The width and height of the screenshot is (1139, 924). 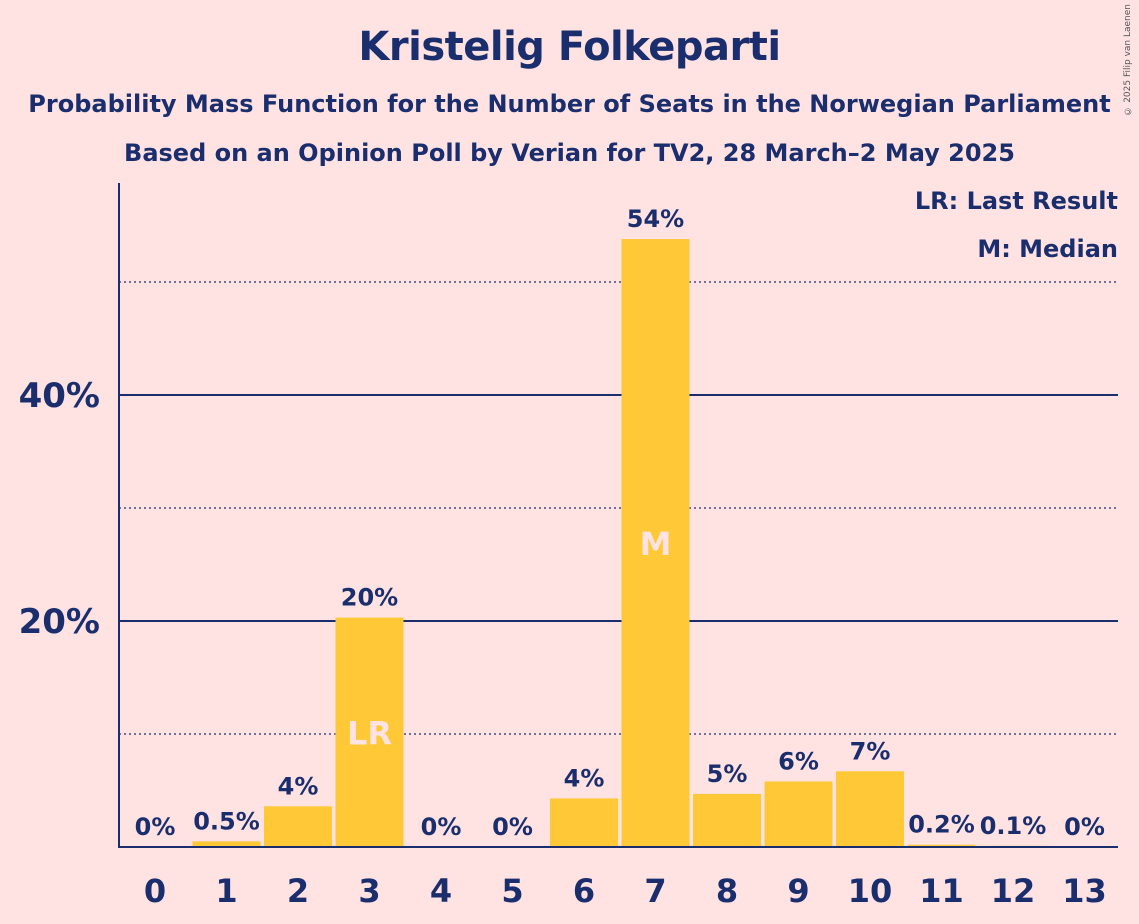 What do you see at coordinates (870, 751) in the screenshot?
I see `data-label: 7%` at bounding box center [870, 751].